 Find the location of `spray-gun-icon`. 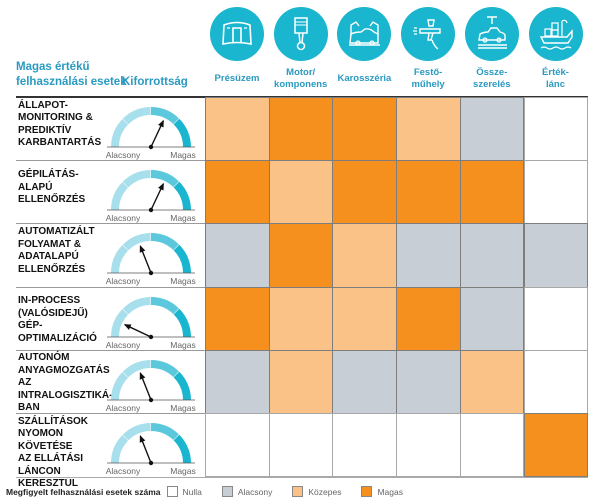

spray-gun-icon is located at coordinates (428, 34).